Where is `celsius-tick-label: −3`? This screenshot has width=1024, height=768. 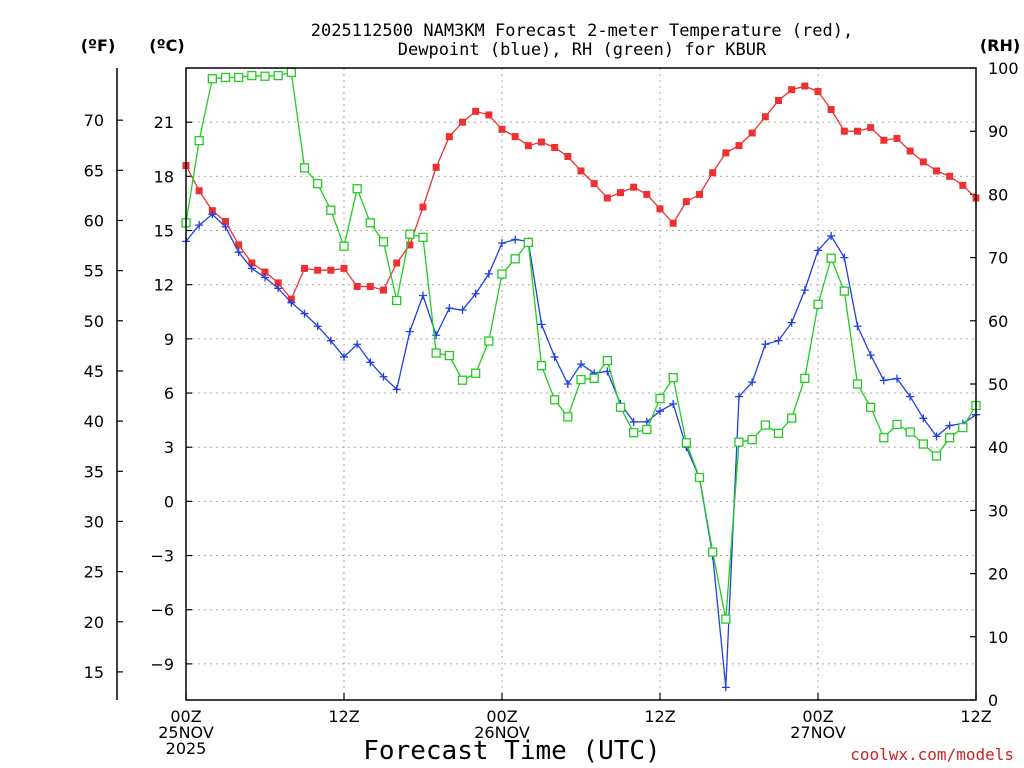
celsius-tick-label: −3 is located at coordinates (162, 556).